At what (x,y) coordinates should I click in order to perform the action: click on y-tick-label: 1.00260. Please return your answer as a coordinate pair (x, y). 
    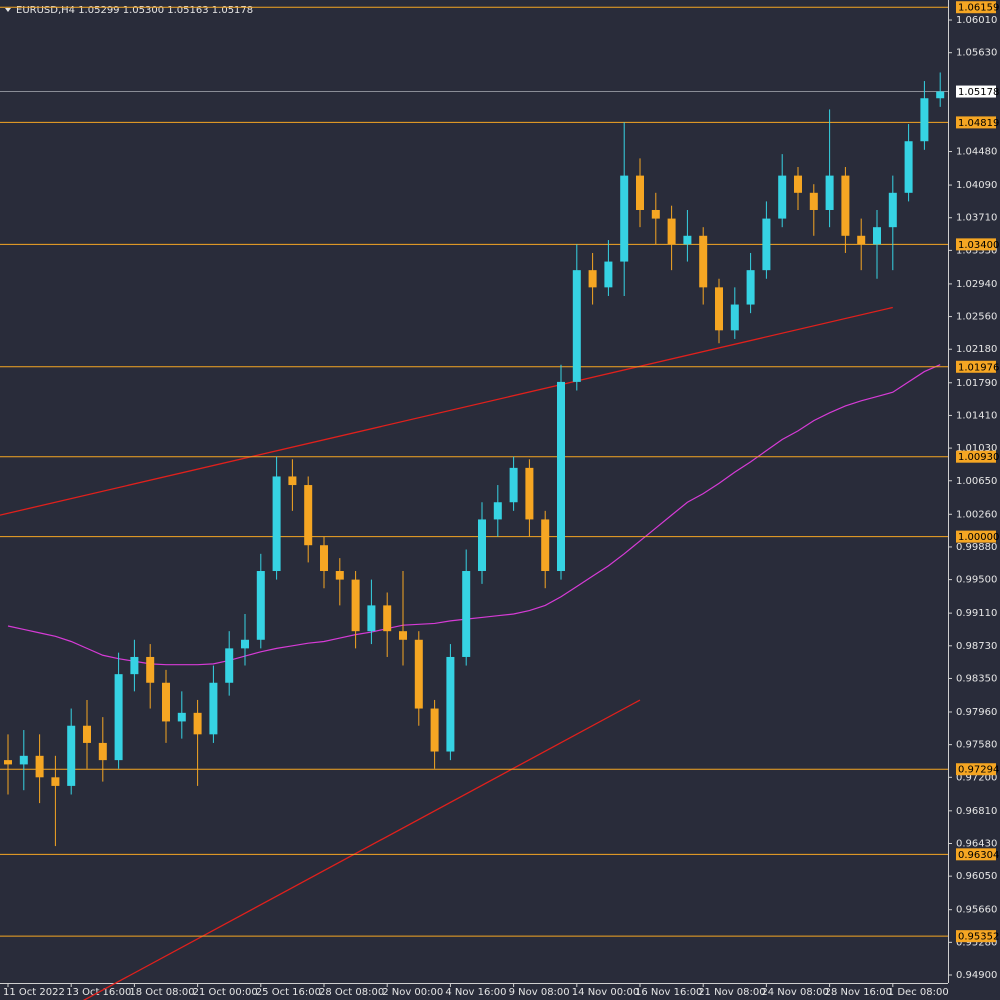
    Looking at the image, I should click on (976, 514).